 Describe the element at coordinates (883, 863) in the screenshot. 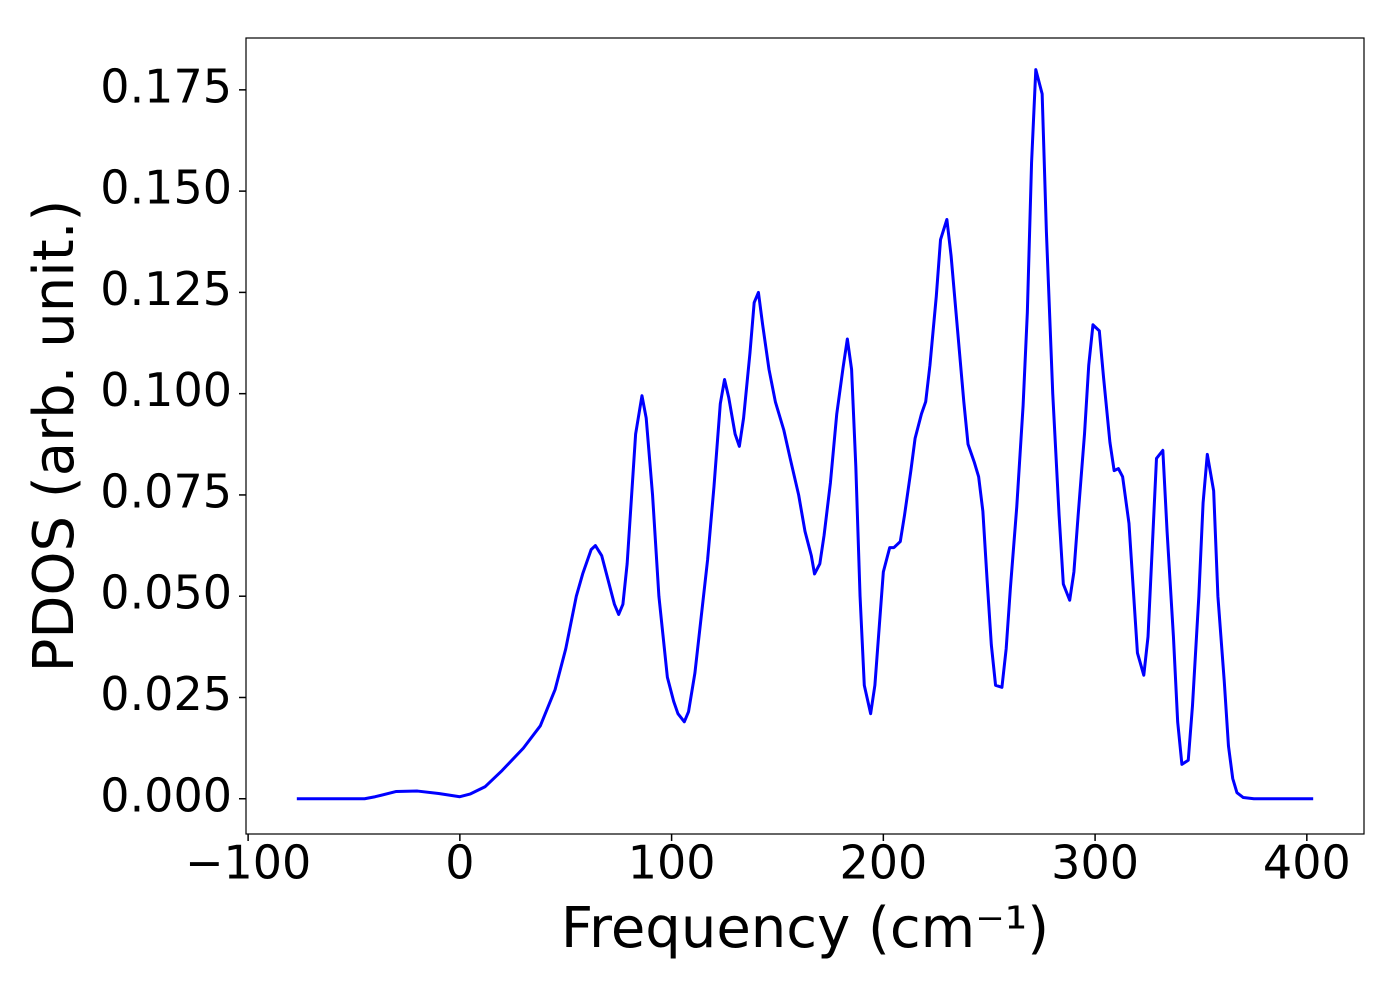

I see `x-tick-label: 200` at that location.